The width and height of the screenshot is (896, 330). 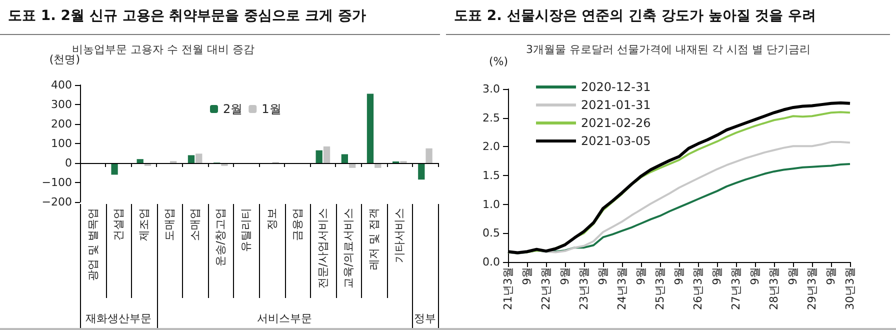 I want to click on y-tick-label: −100, so click(x=57, y=182).